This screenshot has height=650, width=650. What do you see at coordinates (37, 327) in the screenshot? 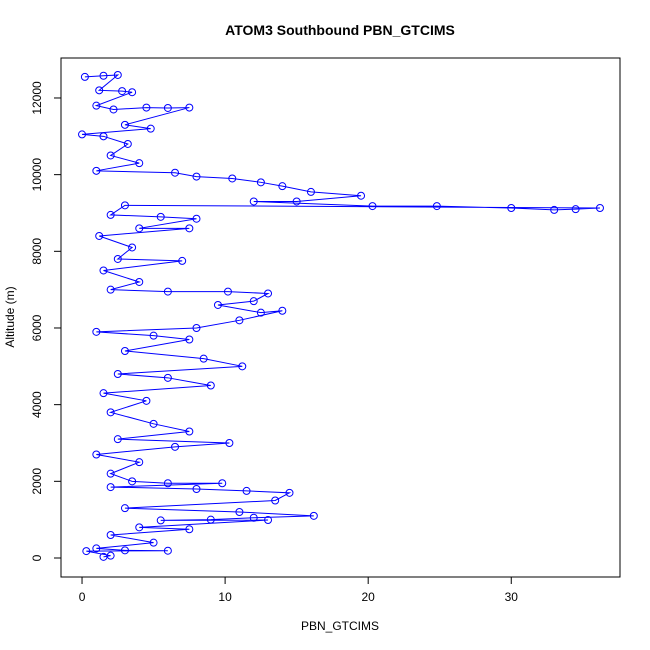
I see `y-tick-label: 6000` at bounding box center [37, 327].